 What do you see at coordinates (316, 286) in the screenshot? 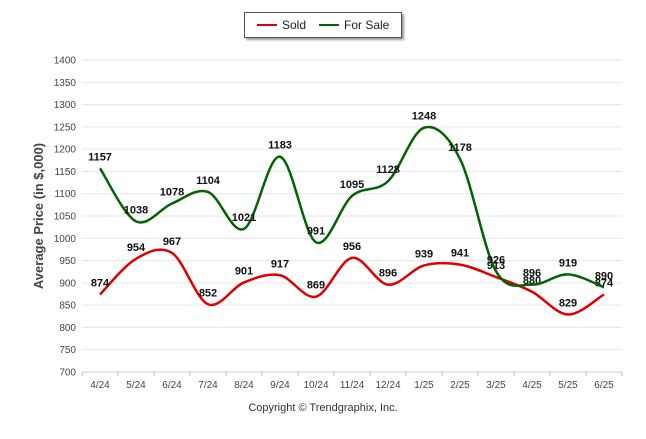
I see `data-label-sold: 869` at bounding box center [316, 286].